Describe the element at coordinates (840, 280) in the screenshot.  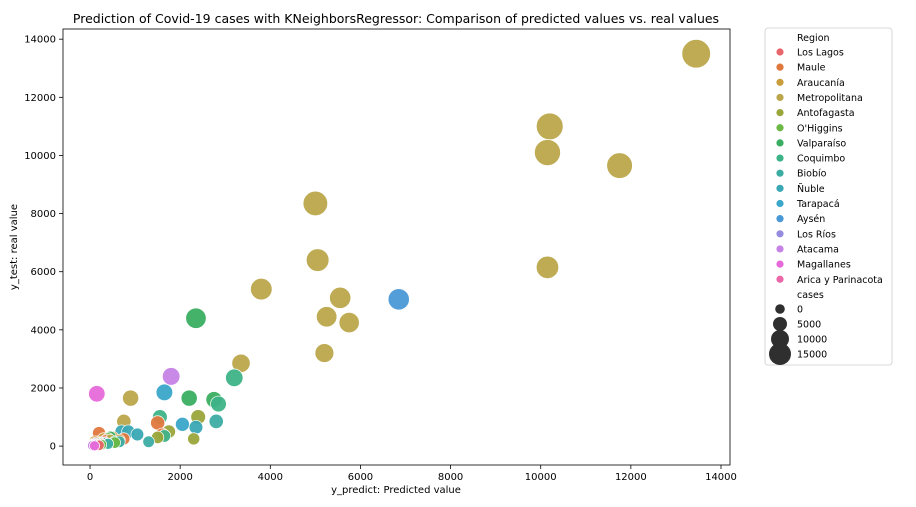
I see `legend-label: Arica y Parinacota` at that location.